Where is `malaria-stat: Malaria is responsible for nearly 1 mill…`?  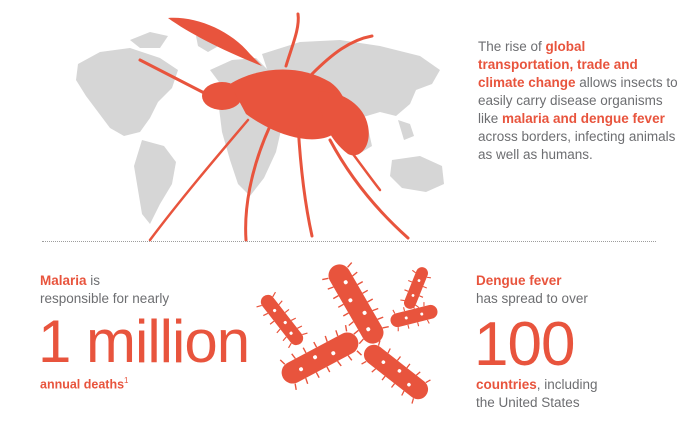
malaria-stat: Malaria is responsible for nearly 1 mill… is located at coordinates (149, 333).